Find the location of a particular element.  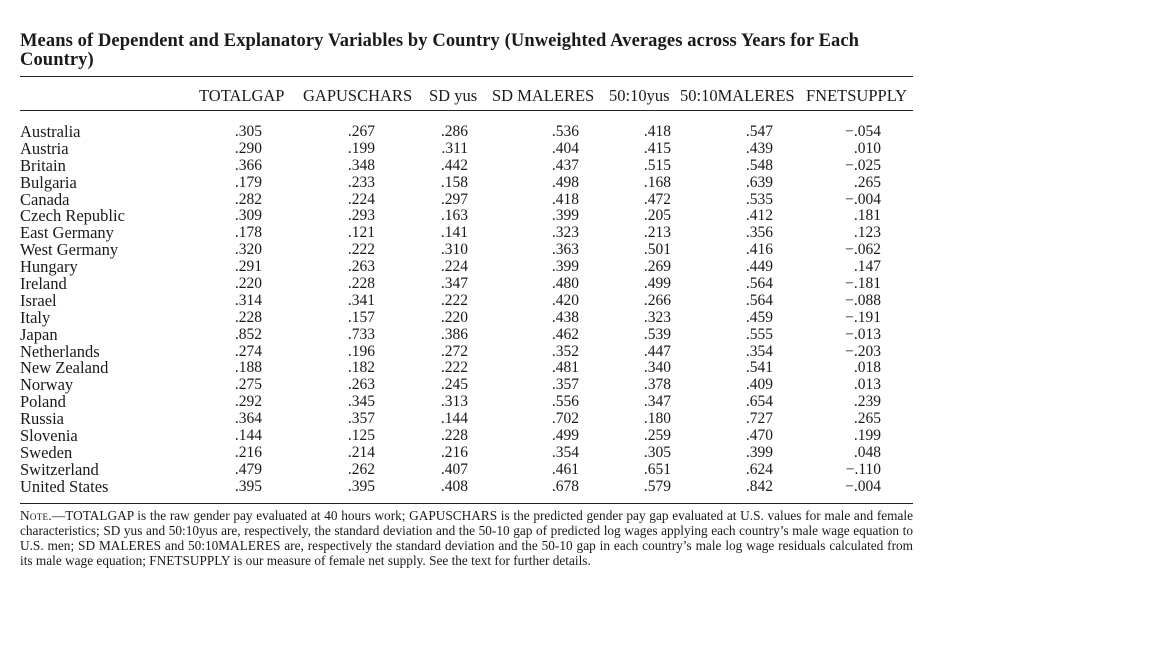

cell-fnetsupply: −.062 is located at coordinates (863, 250).